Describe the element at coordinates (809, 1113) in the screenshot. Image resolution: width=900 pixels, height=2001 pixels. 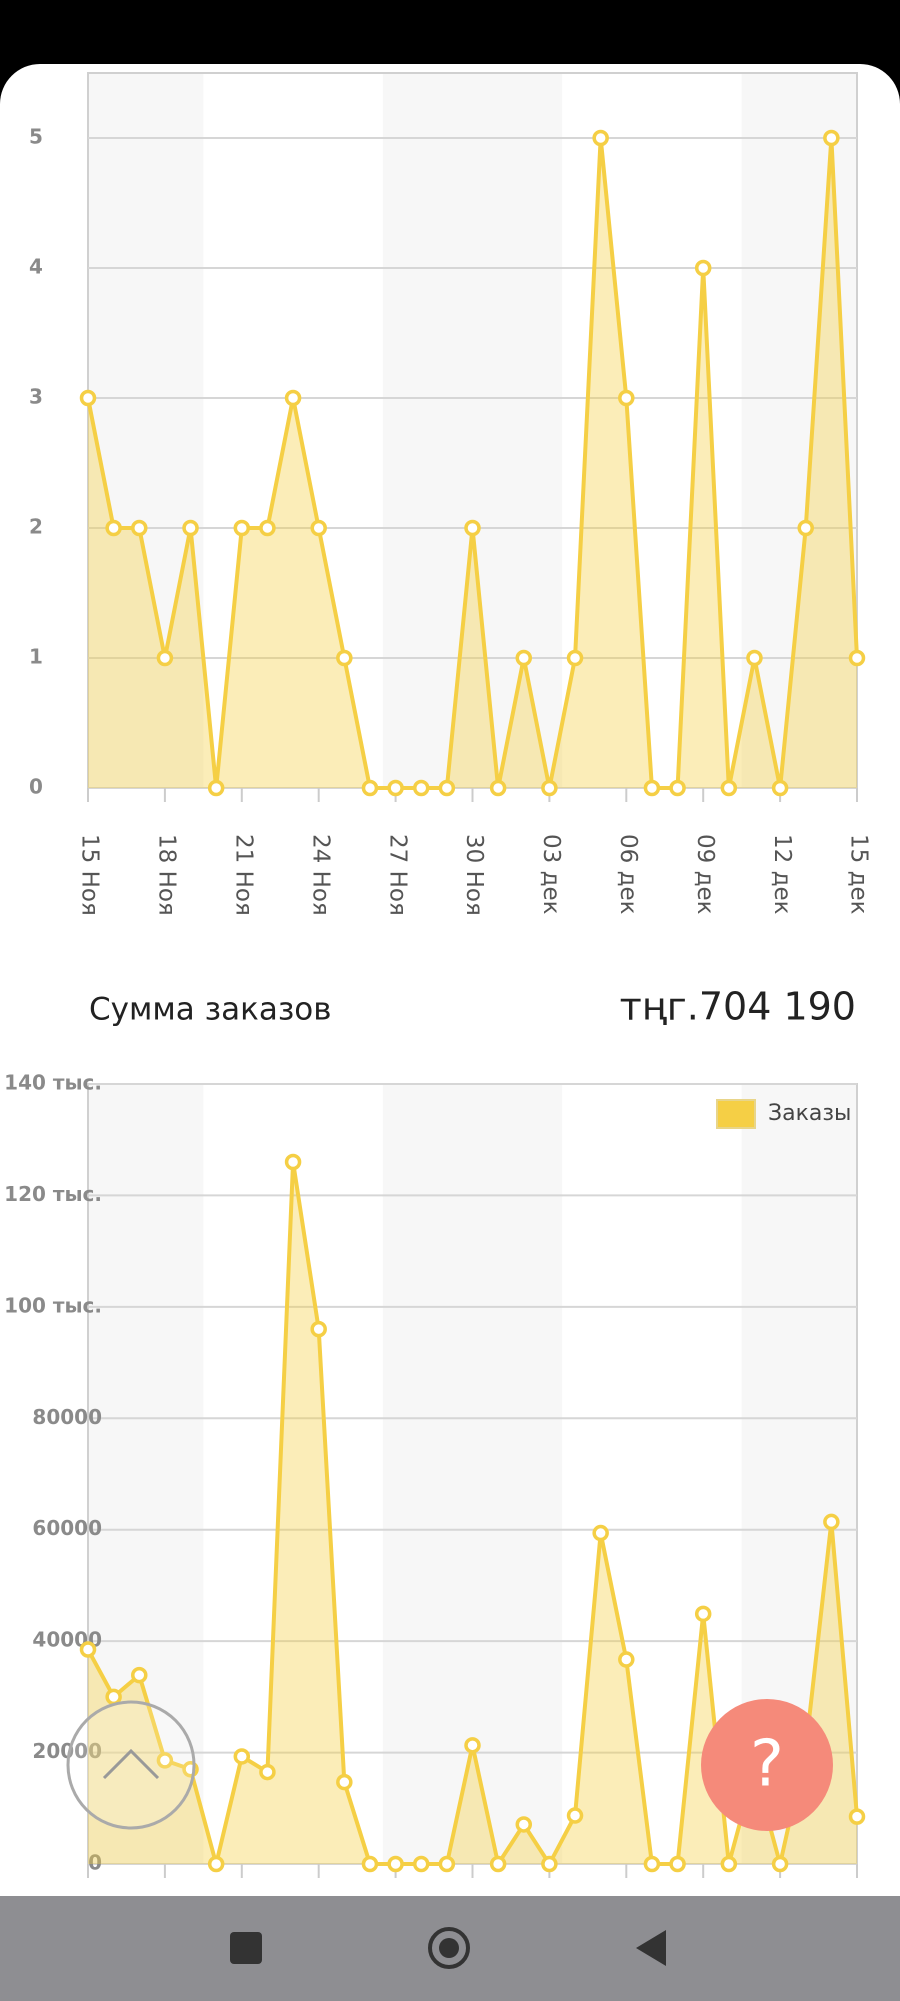
I see `legend-label: Заказы` at that location.